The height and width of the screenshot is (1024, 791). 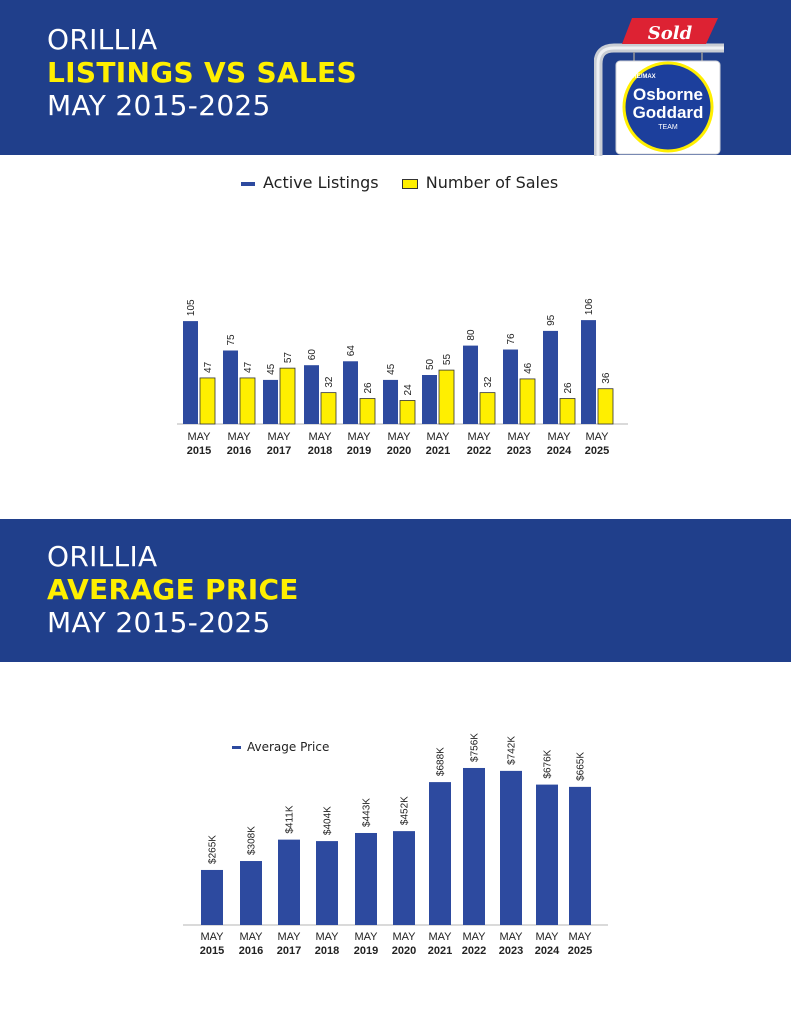 I want to click on data-label: 55, so click(x=447, y=360).